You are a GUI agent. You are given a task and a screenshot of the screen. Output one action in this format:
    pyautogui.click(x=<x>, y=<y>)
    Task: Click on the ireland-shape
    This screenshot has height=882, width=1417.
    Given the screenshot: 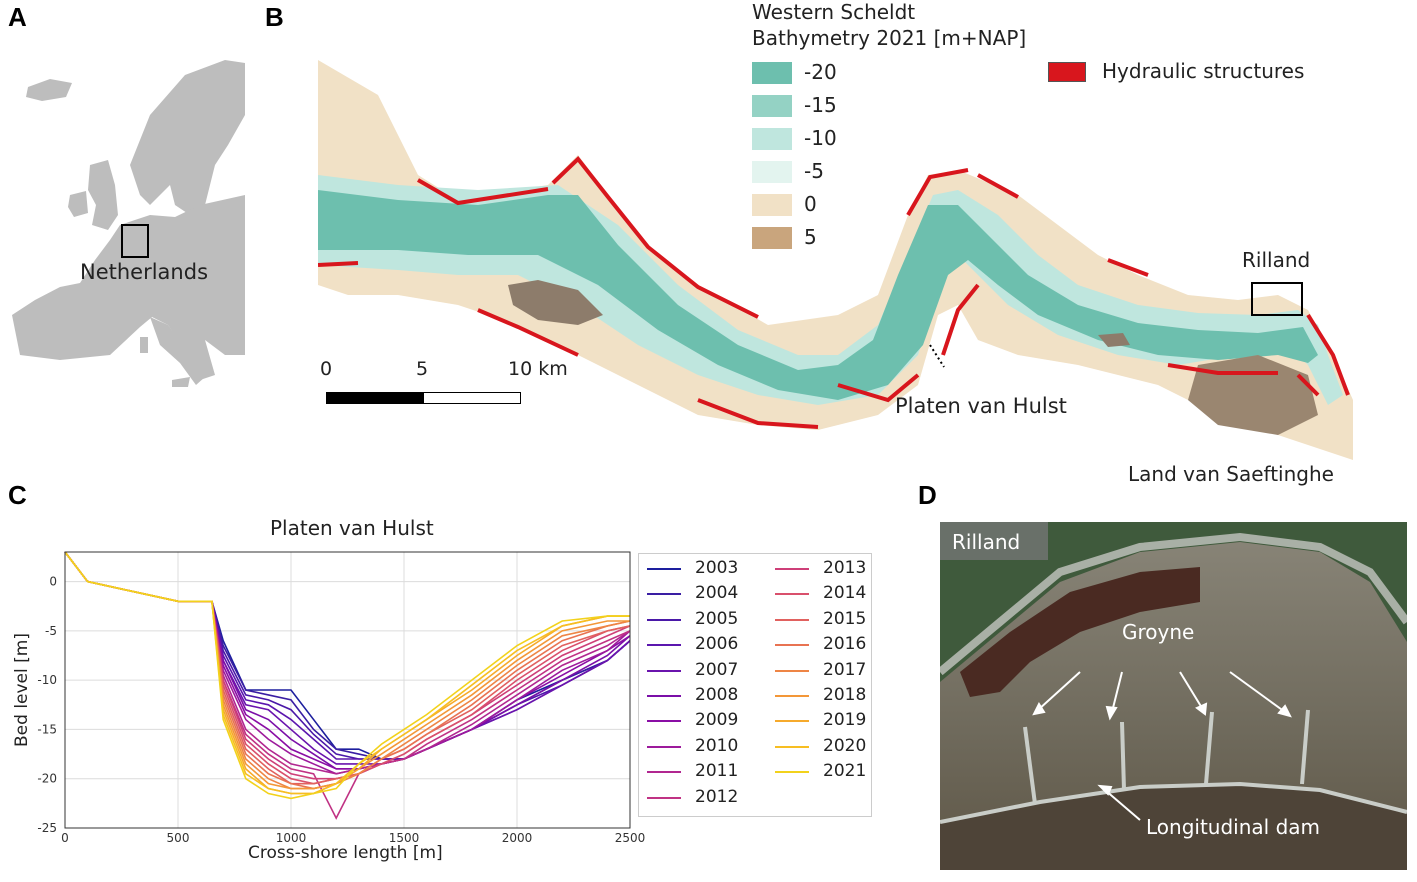 What is the action you would take?
    pyautogui.click(x=78, y=204)
    